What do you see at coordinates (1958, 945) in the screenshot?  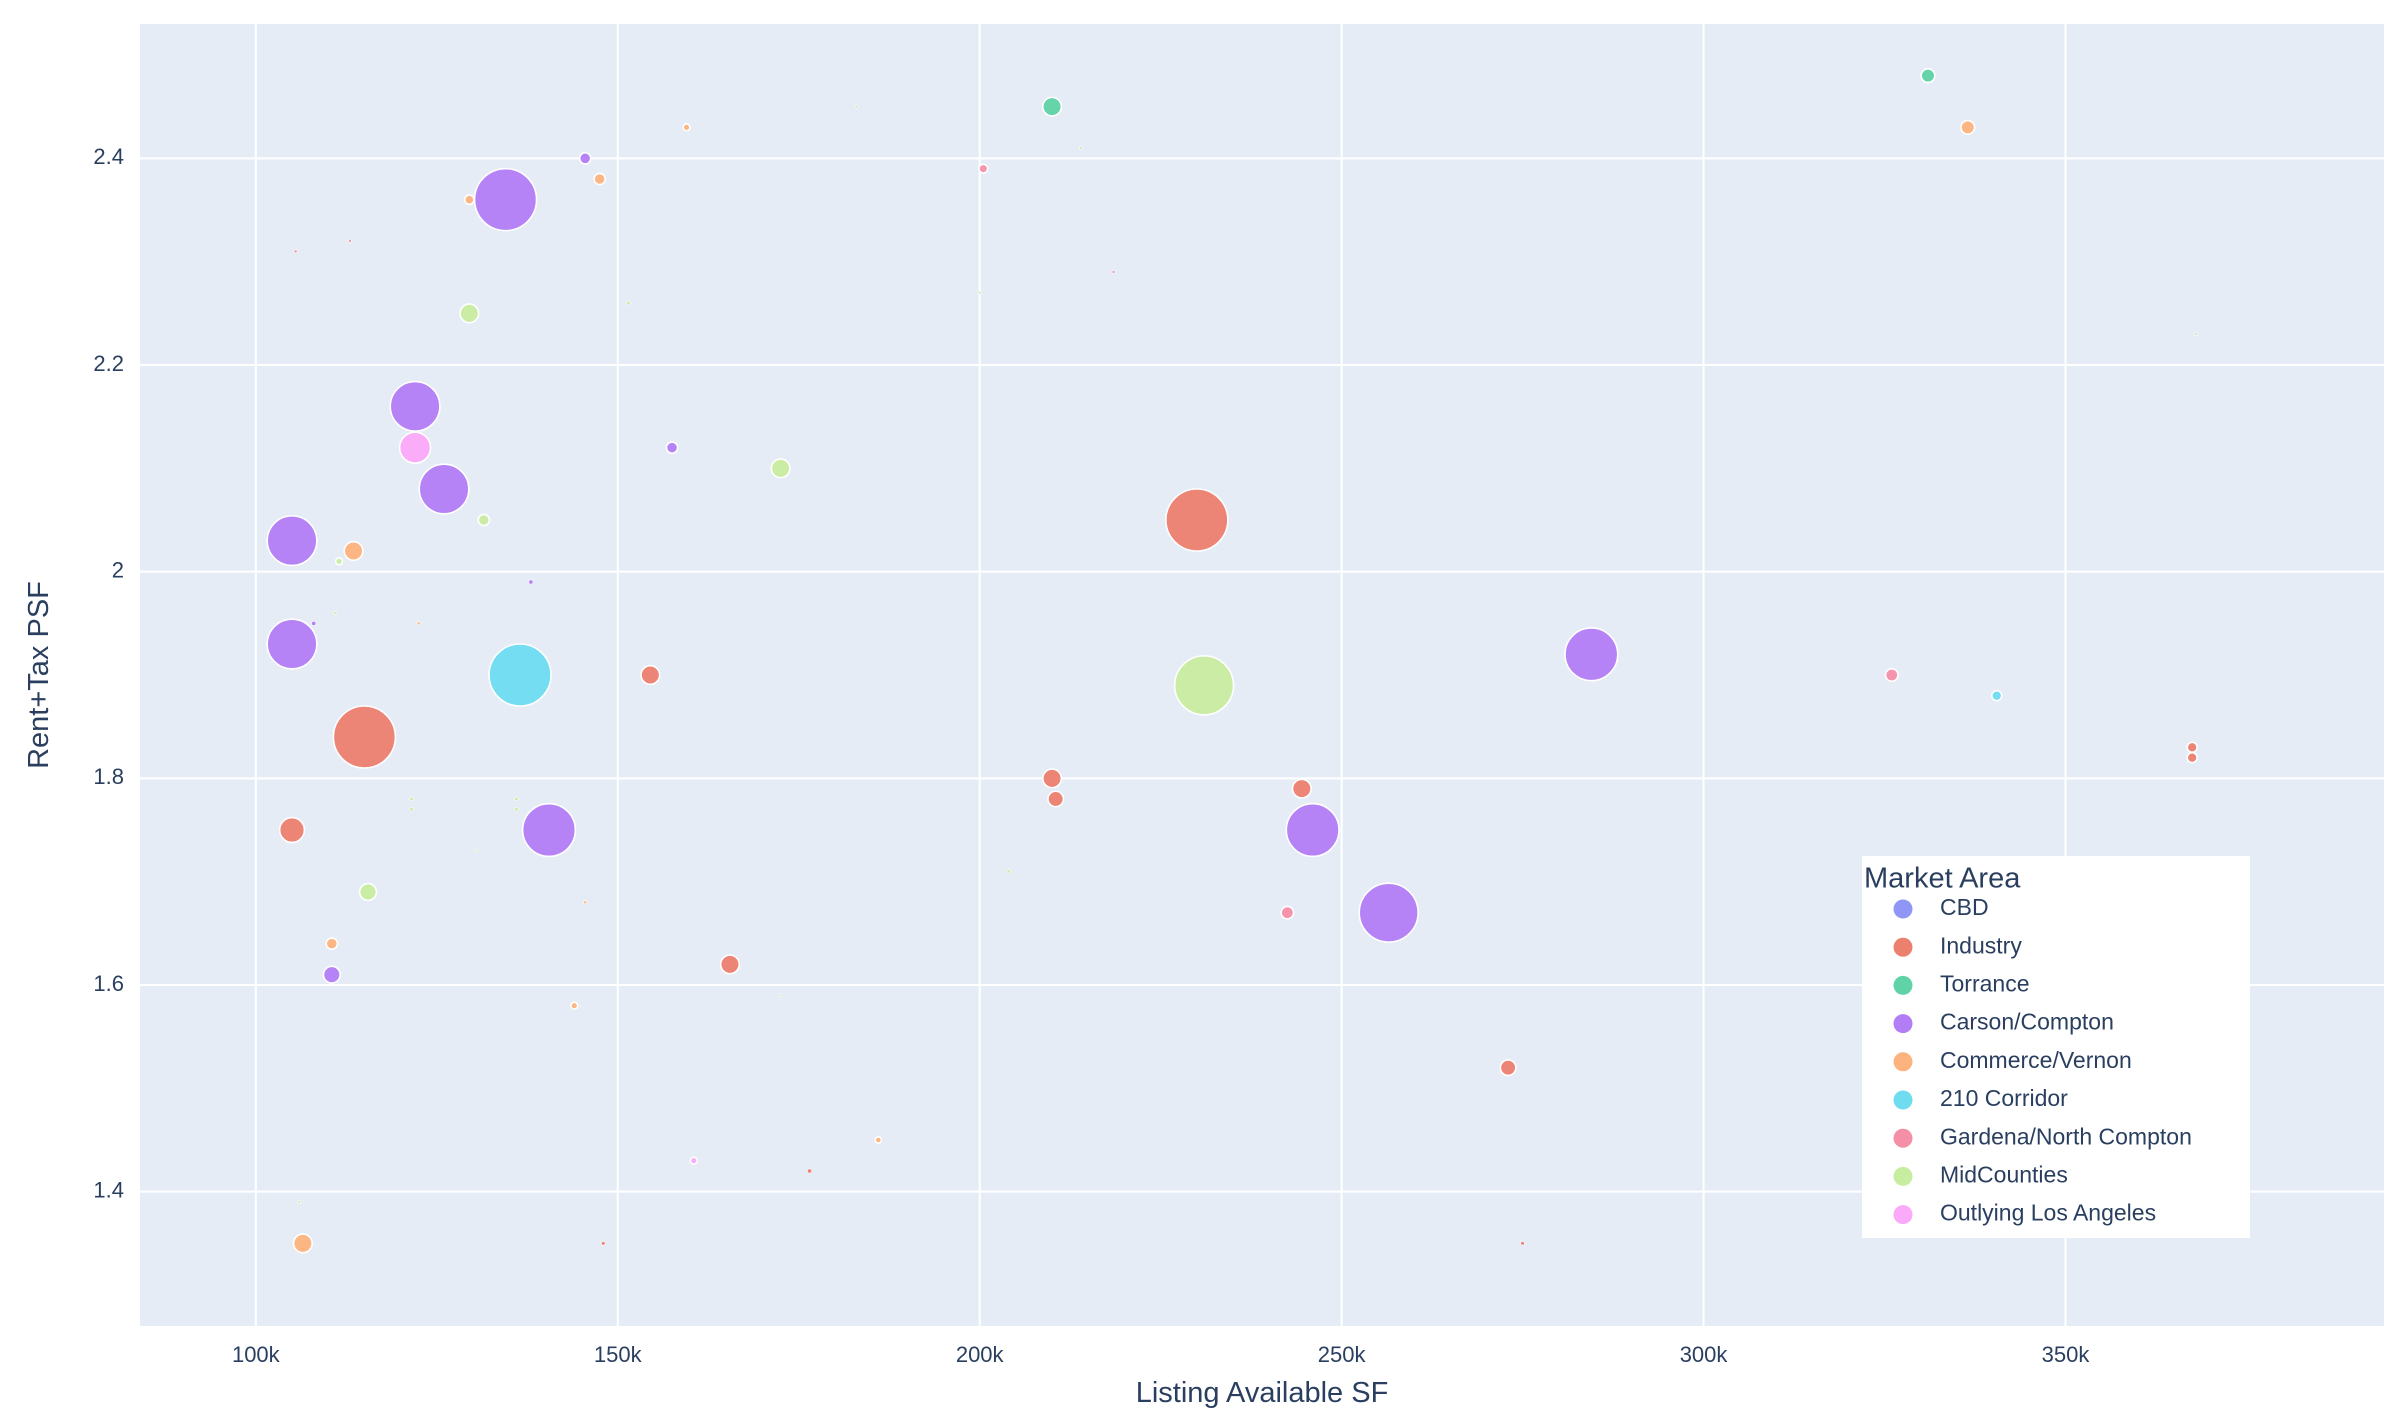 I see `legend-item: Industry` at bounding box center [1958, 945].